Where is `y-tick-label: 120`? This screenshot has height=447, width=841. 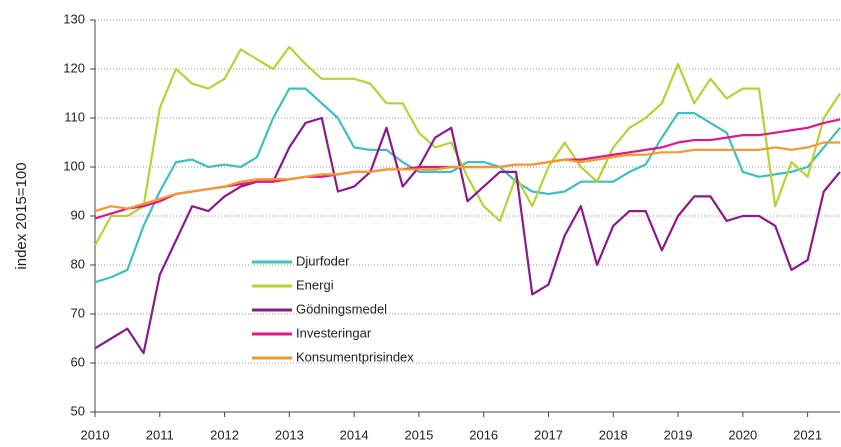 y-tick-label: 120 is located at coordinates (74, 67).